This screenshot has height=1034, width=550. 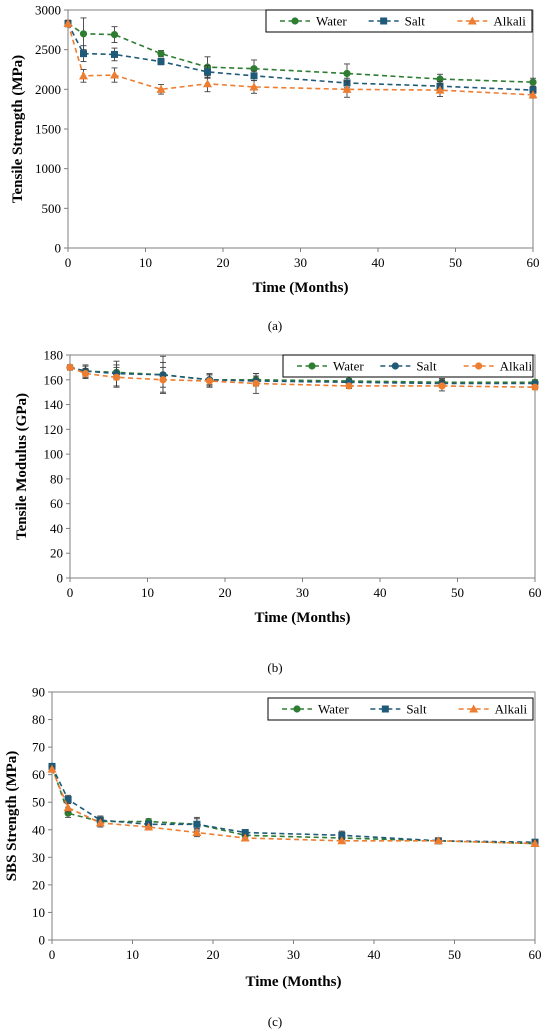 What do you see at coordinates (38, 692) in the screenshot?
I see `y-tick-label: 90` at bounding box center [38, 692].